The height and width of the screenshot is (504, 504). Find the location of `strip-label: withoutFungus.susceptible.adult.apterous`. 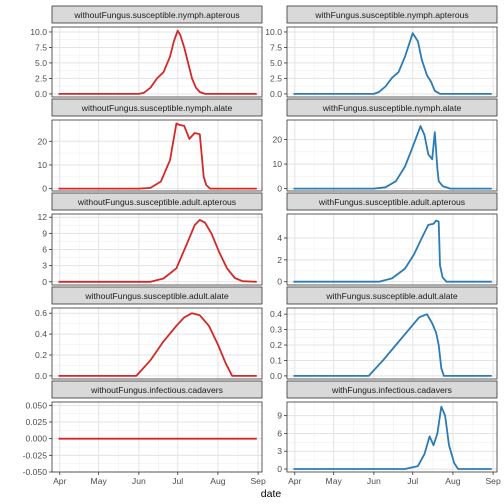

strip-label: withoutFungus.susceptible.adult.apterous is located at coordinates (156, 202).